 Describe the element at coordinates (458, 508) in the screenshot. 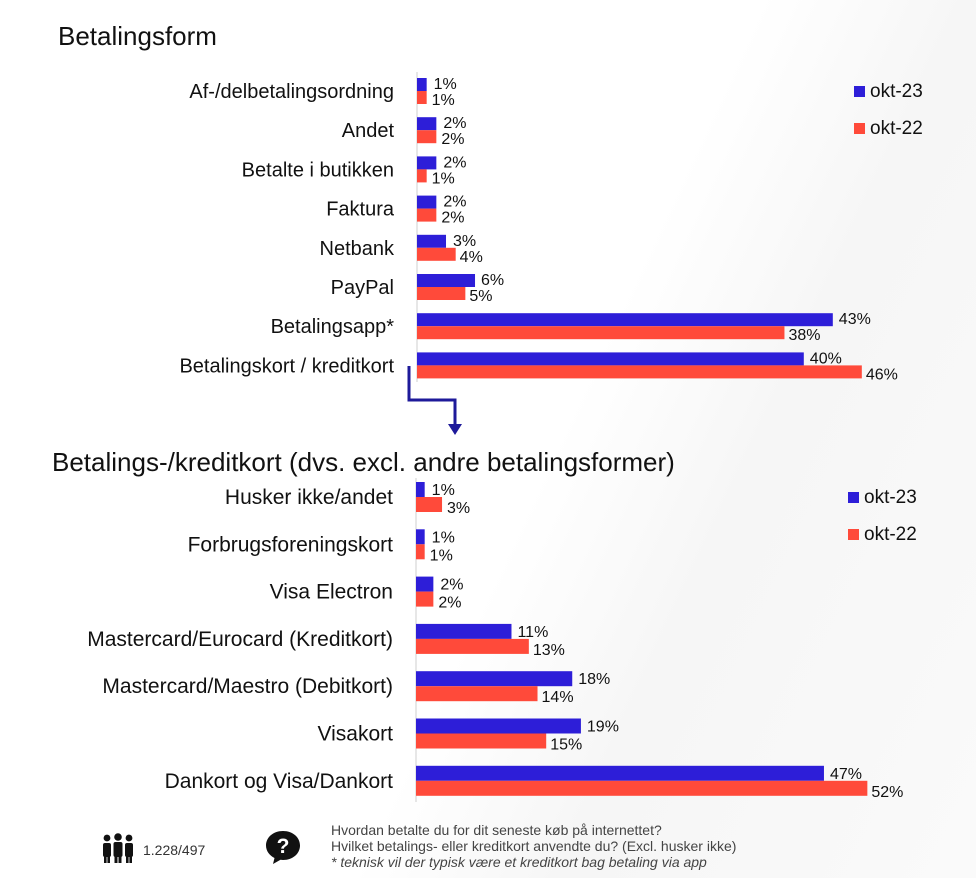

I see `value-label-okt-22-husker-ikke-andet: 3%` at that location.